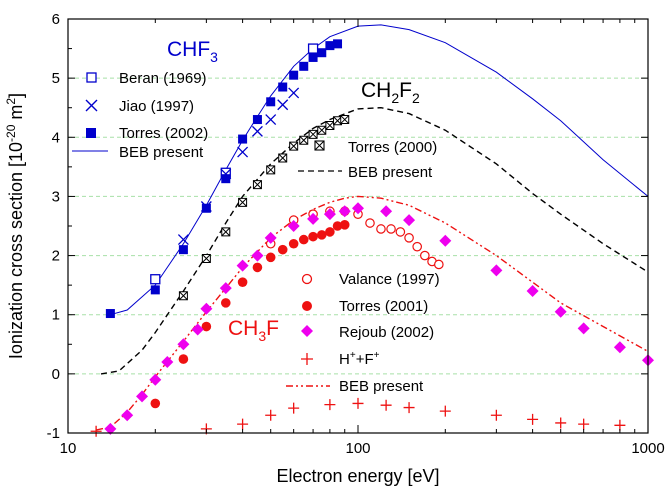 This screenshot has width=666, height=489. I want to click on y-axis-title-unit: m, so click(16, 115).